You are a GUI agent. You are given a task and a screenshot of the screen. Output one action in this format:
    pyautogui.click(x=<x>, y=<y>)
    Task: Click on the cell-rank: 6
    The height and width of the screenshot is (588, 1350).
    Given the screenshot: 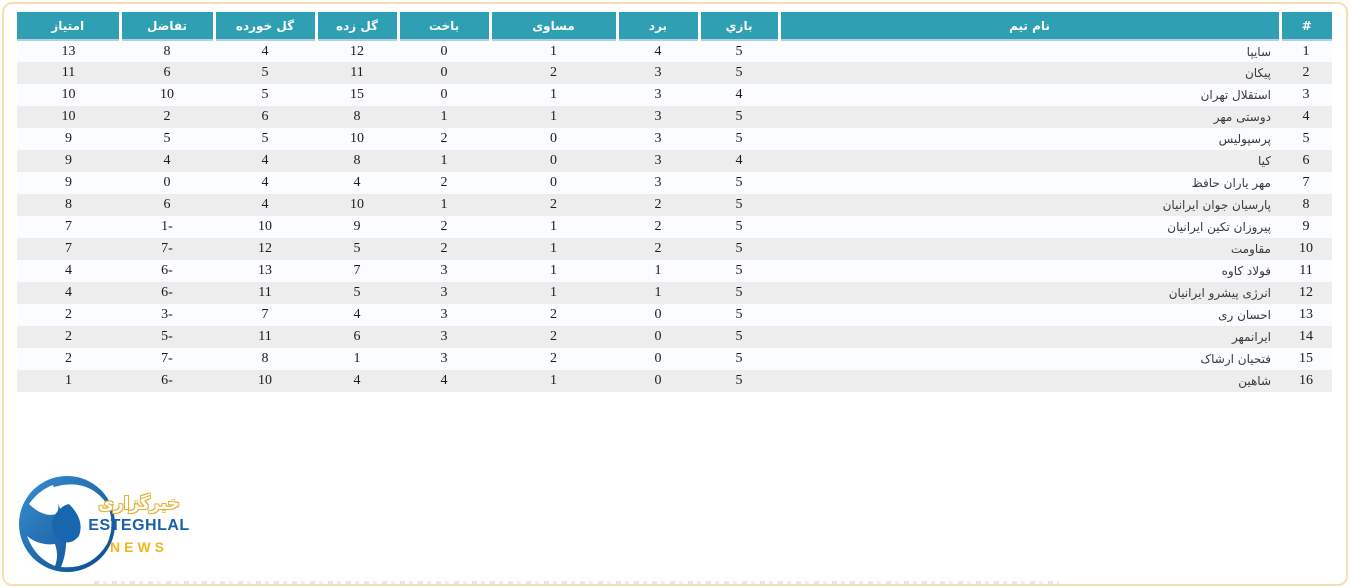 What is the action you would take?
    pyautogui.click(x=1306, y=160)
    